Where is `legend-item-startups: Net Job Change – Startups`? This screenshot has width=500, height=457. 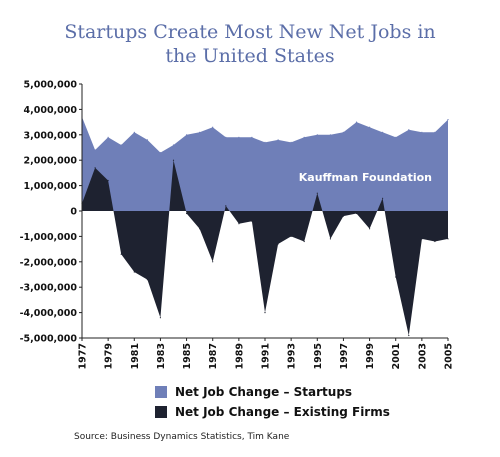
legend-item-startups: Net Job Change – Startups is located at coordinates (272, 392).